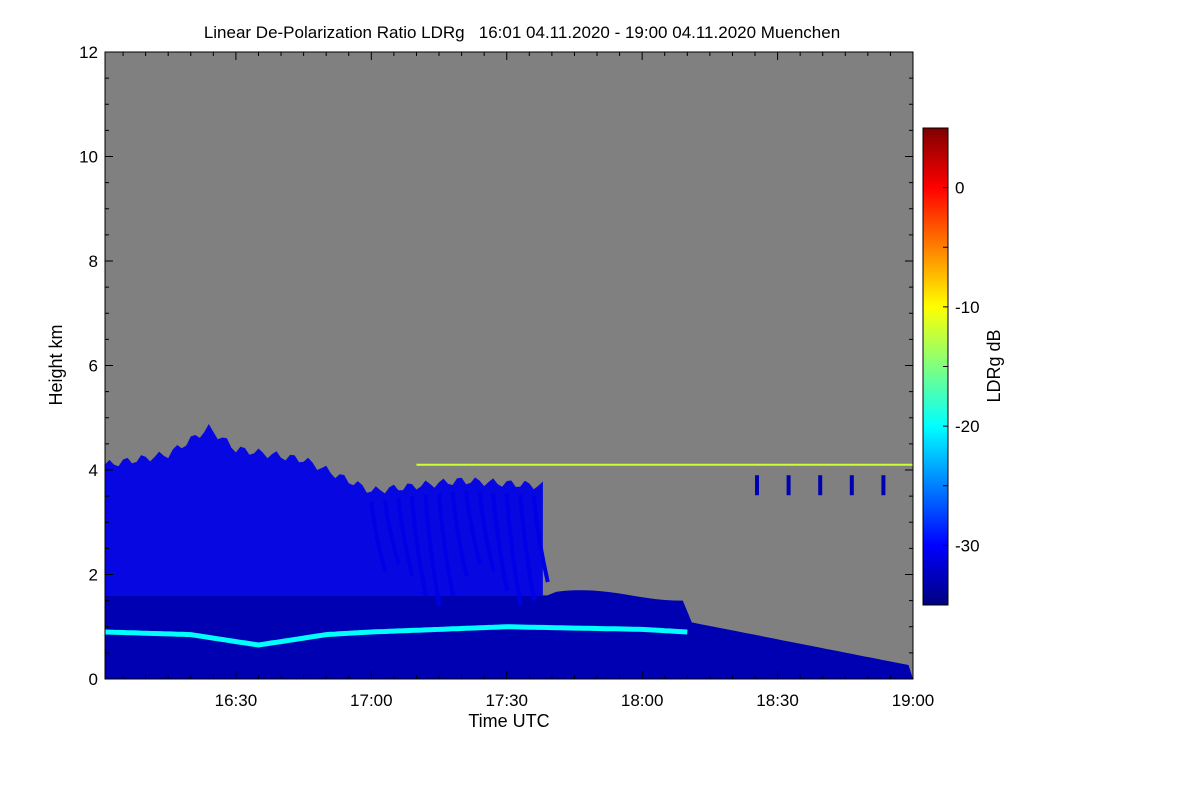  I want to click on y-tick-label: 12, so click(88, 52).